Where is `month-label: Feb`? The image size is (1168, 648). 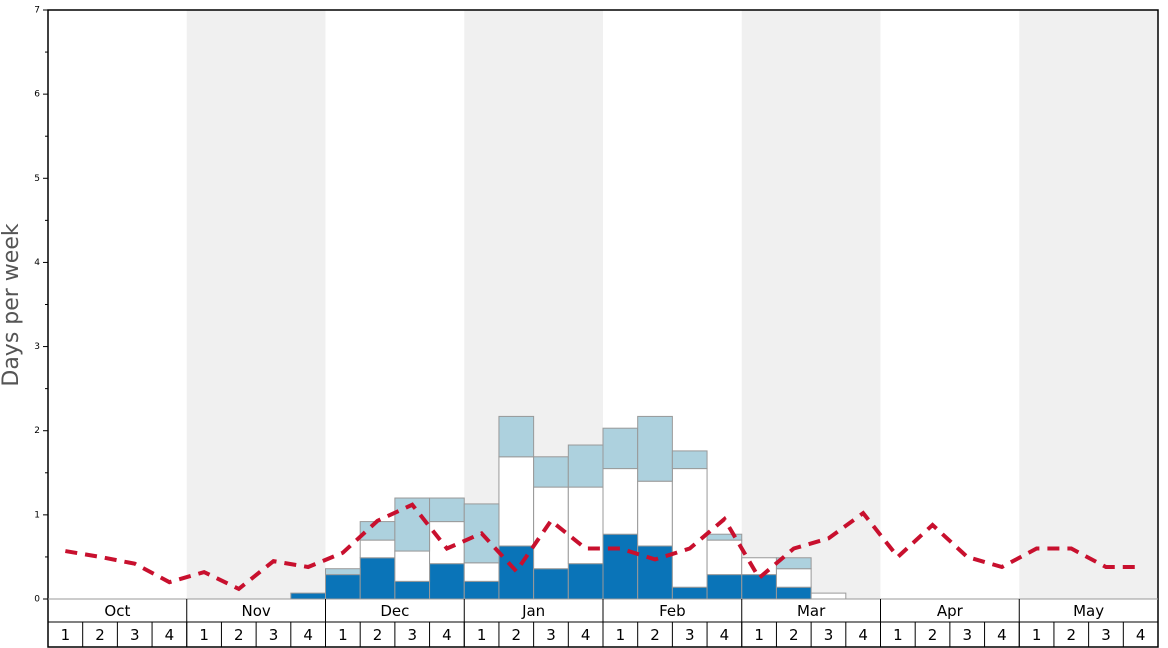
month-label: Feb is located at coordinates (672, 611).